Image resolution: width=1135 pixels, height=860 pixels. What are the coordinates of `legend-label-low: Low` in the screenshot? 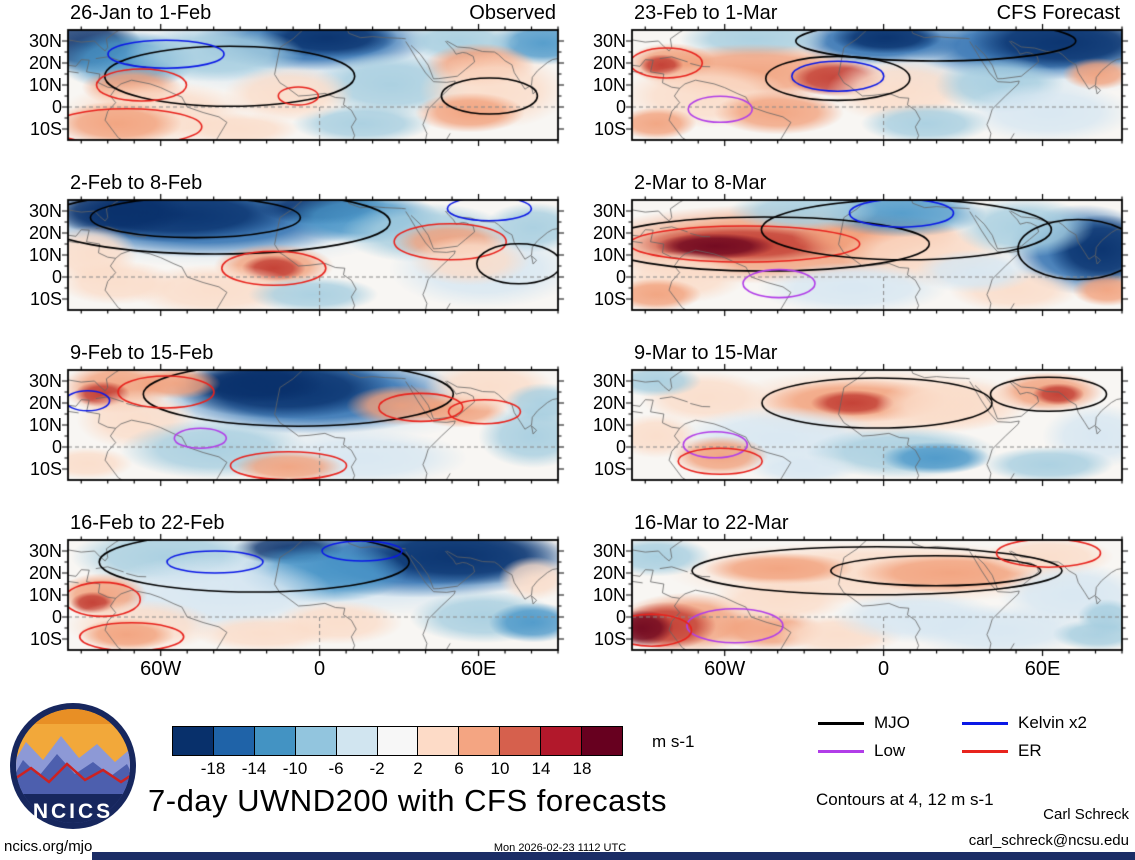 It's located at (890, 750).